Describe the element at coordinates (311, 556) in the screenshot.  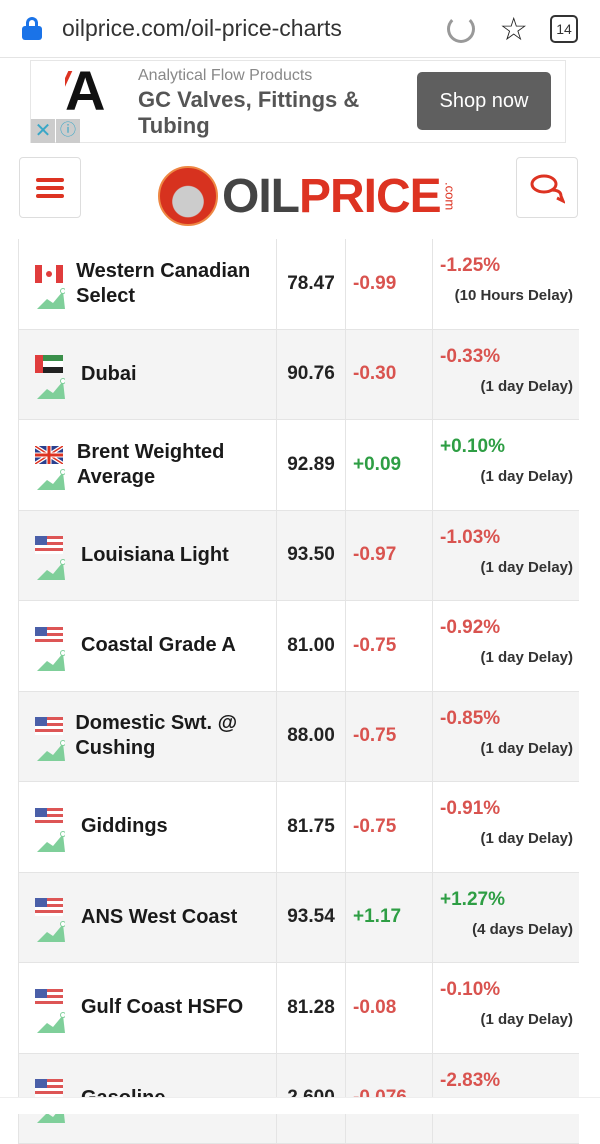
I see `price-cell: 93.50` at that location.